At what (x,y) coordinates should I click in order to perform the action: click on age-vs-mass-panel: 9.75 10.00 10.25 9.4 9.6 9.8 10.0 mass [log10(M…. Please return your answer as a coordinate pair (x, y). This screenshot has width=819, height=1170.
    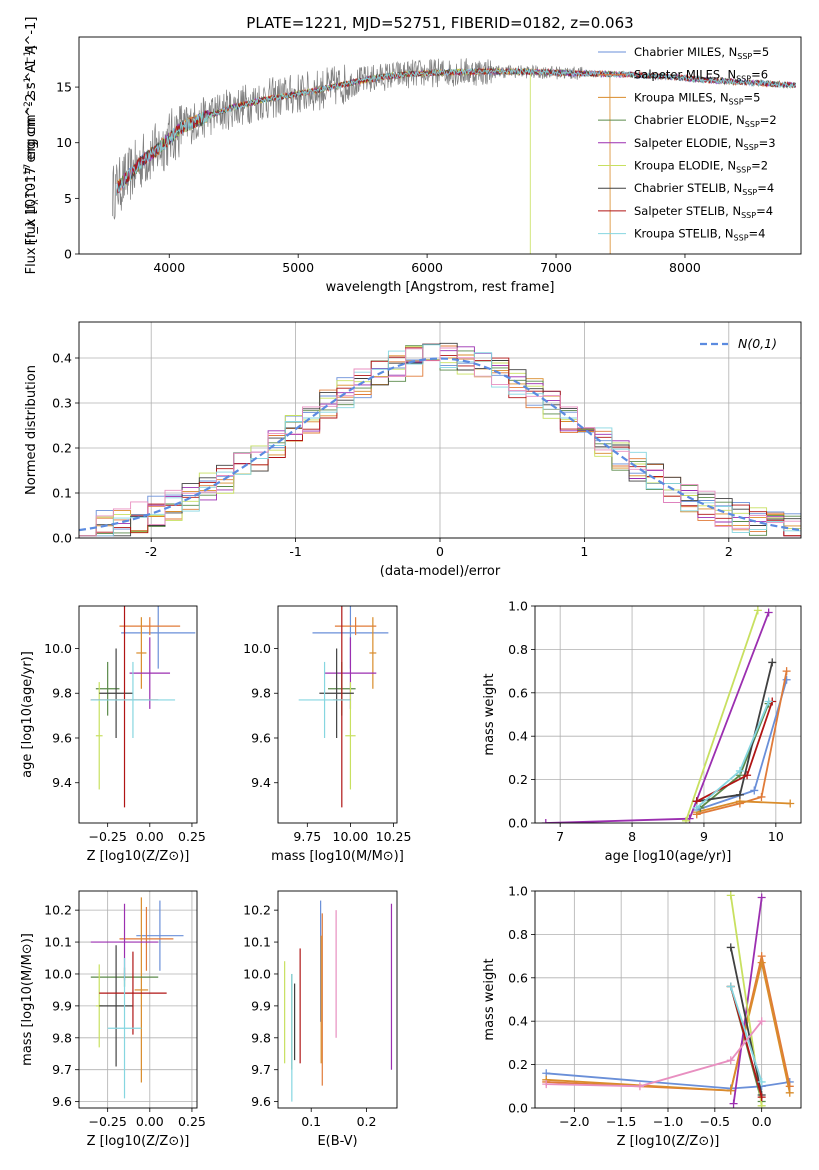
    Looking at the image, I should click on (327, 734).